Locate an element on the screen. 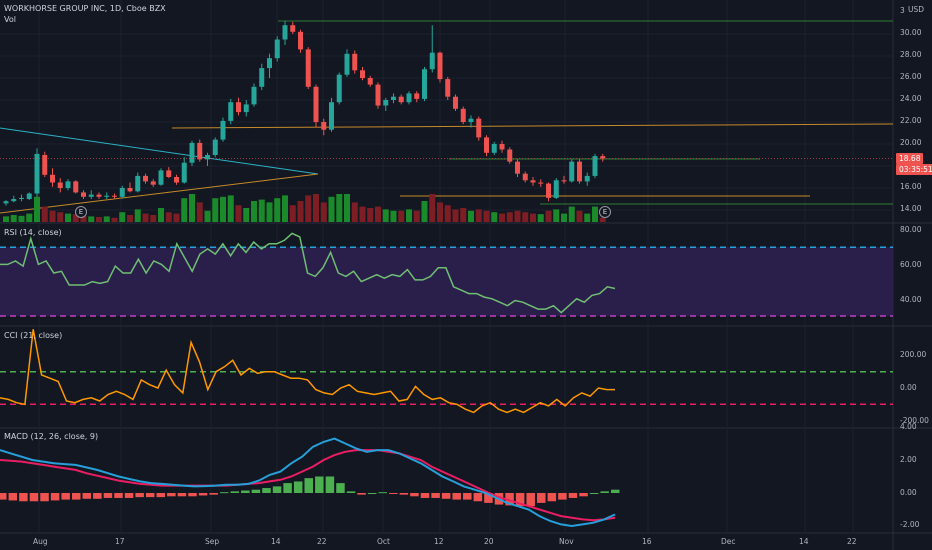 This screenshot has height=550, width=932. date-tick-label: Nov is located at coordinates (566, 541).